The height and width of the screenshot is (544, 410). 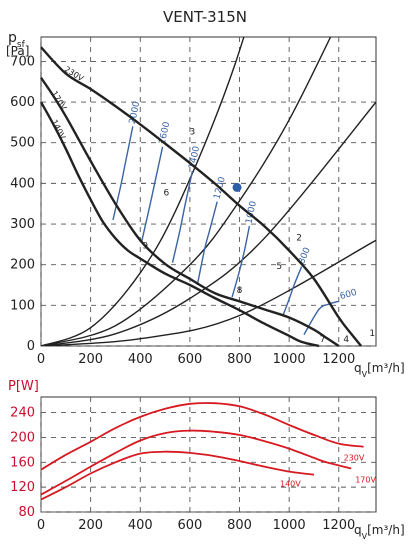 What do you see at coordinates (365, 374) in the screenshot?
I see `flow-axis-label-top-sub: V` at bounding box center [365, 374].